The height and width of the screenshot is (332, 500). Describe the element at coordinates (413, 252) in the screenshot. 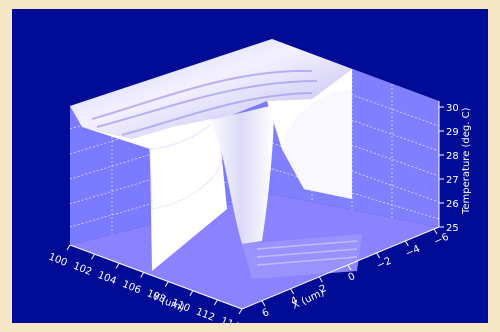

I see `x-tick-label: −4` at that location.